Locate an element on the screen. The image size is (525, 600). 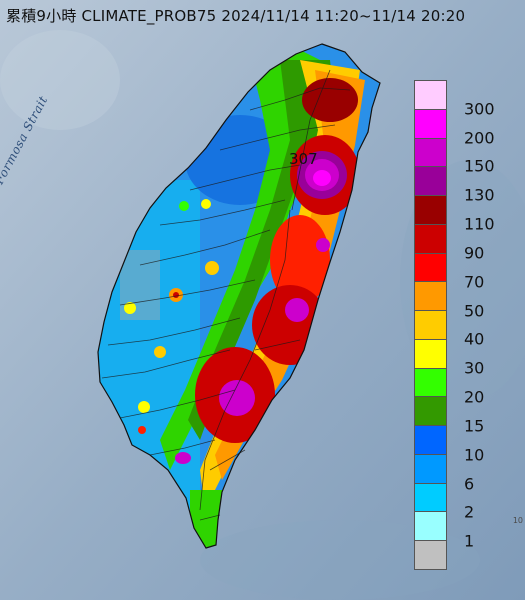
legend-tick-label: 70 is located at coordinates (474, 282).